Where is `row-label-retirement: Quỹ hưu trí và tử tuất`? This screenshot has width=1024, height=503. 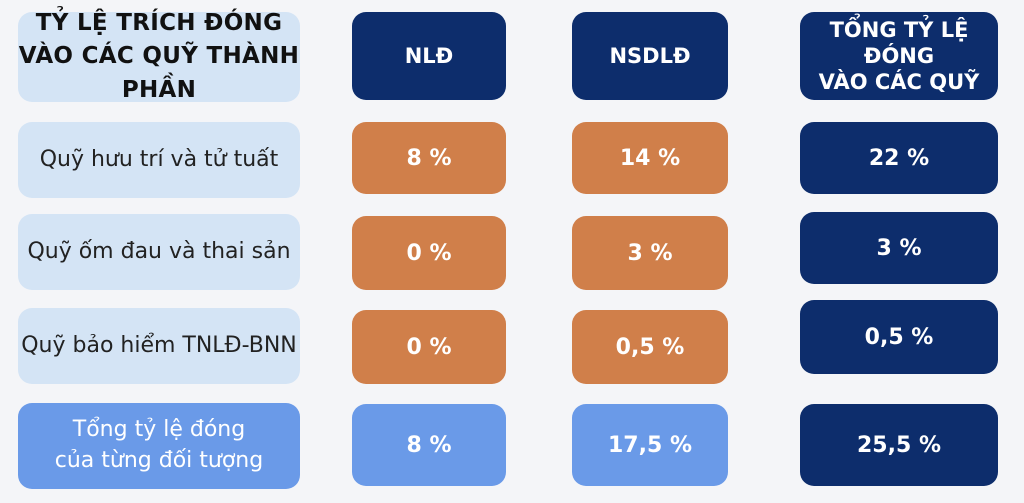 row-label-retirement: Quỹ hưu trí và tử tuất is located at coordinates (159, 160).